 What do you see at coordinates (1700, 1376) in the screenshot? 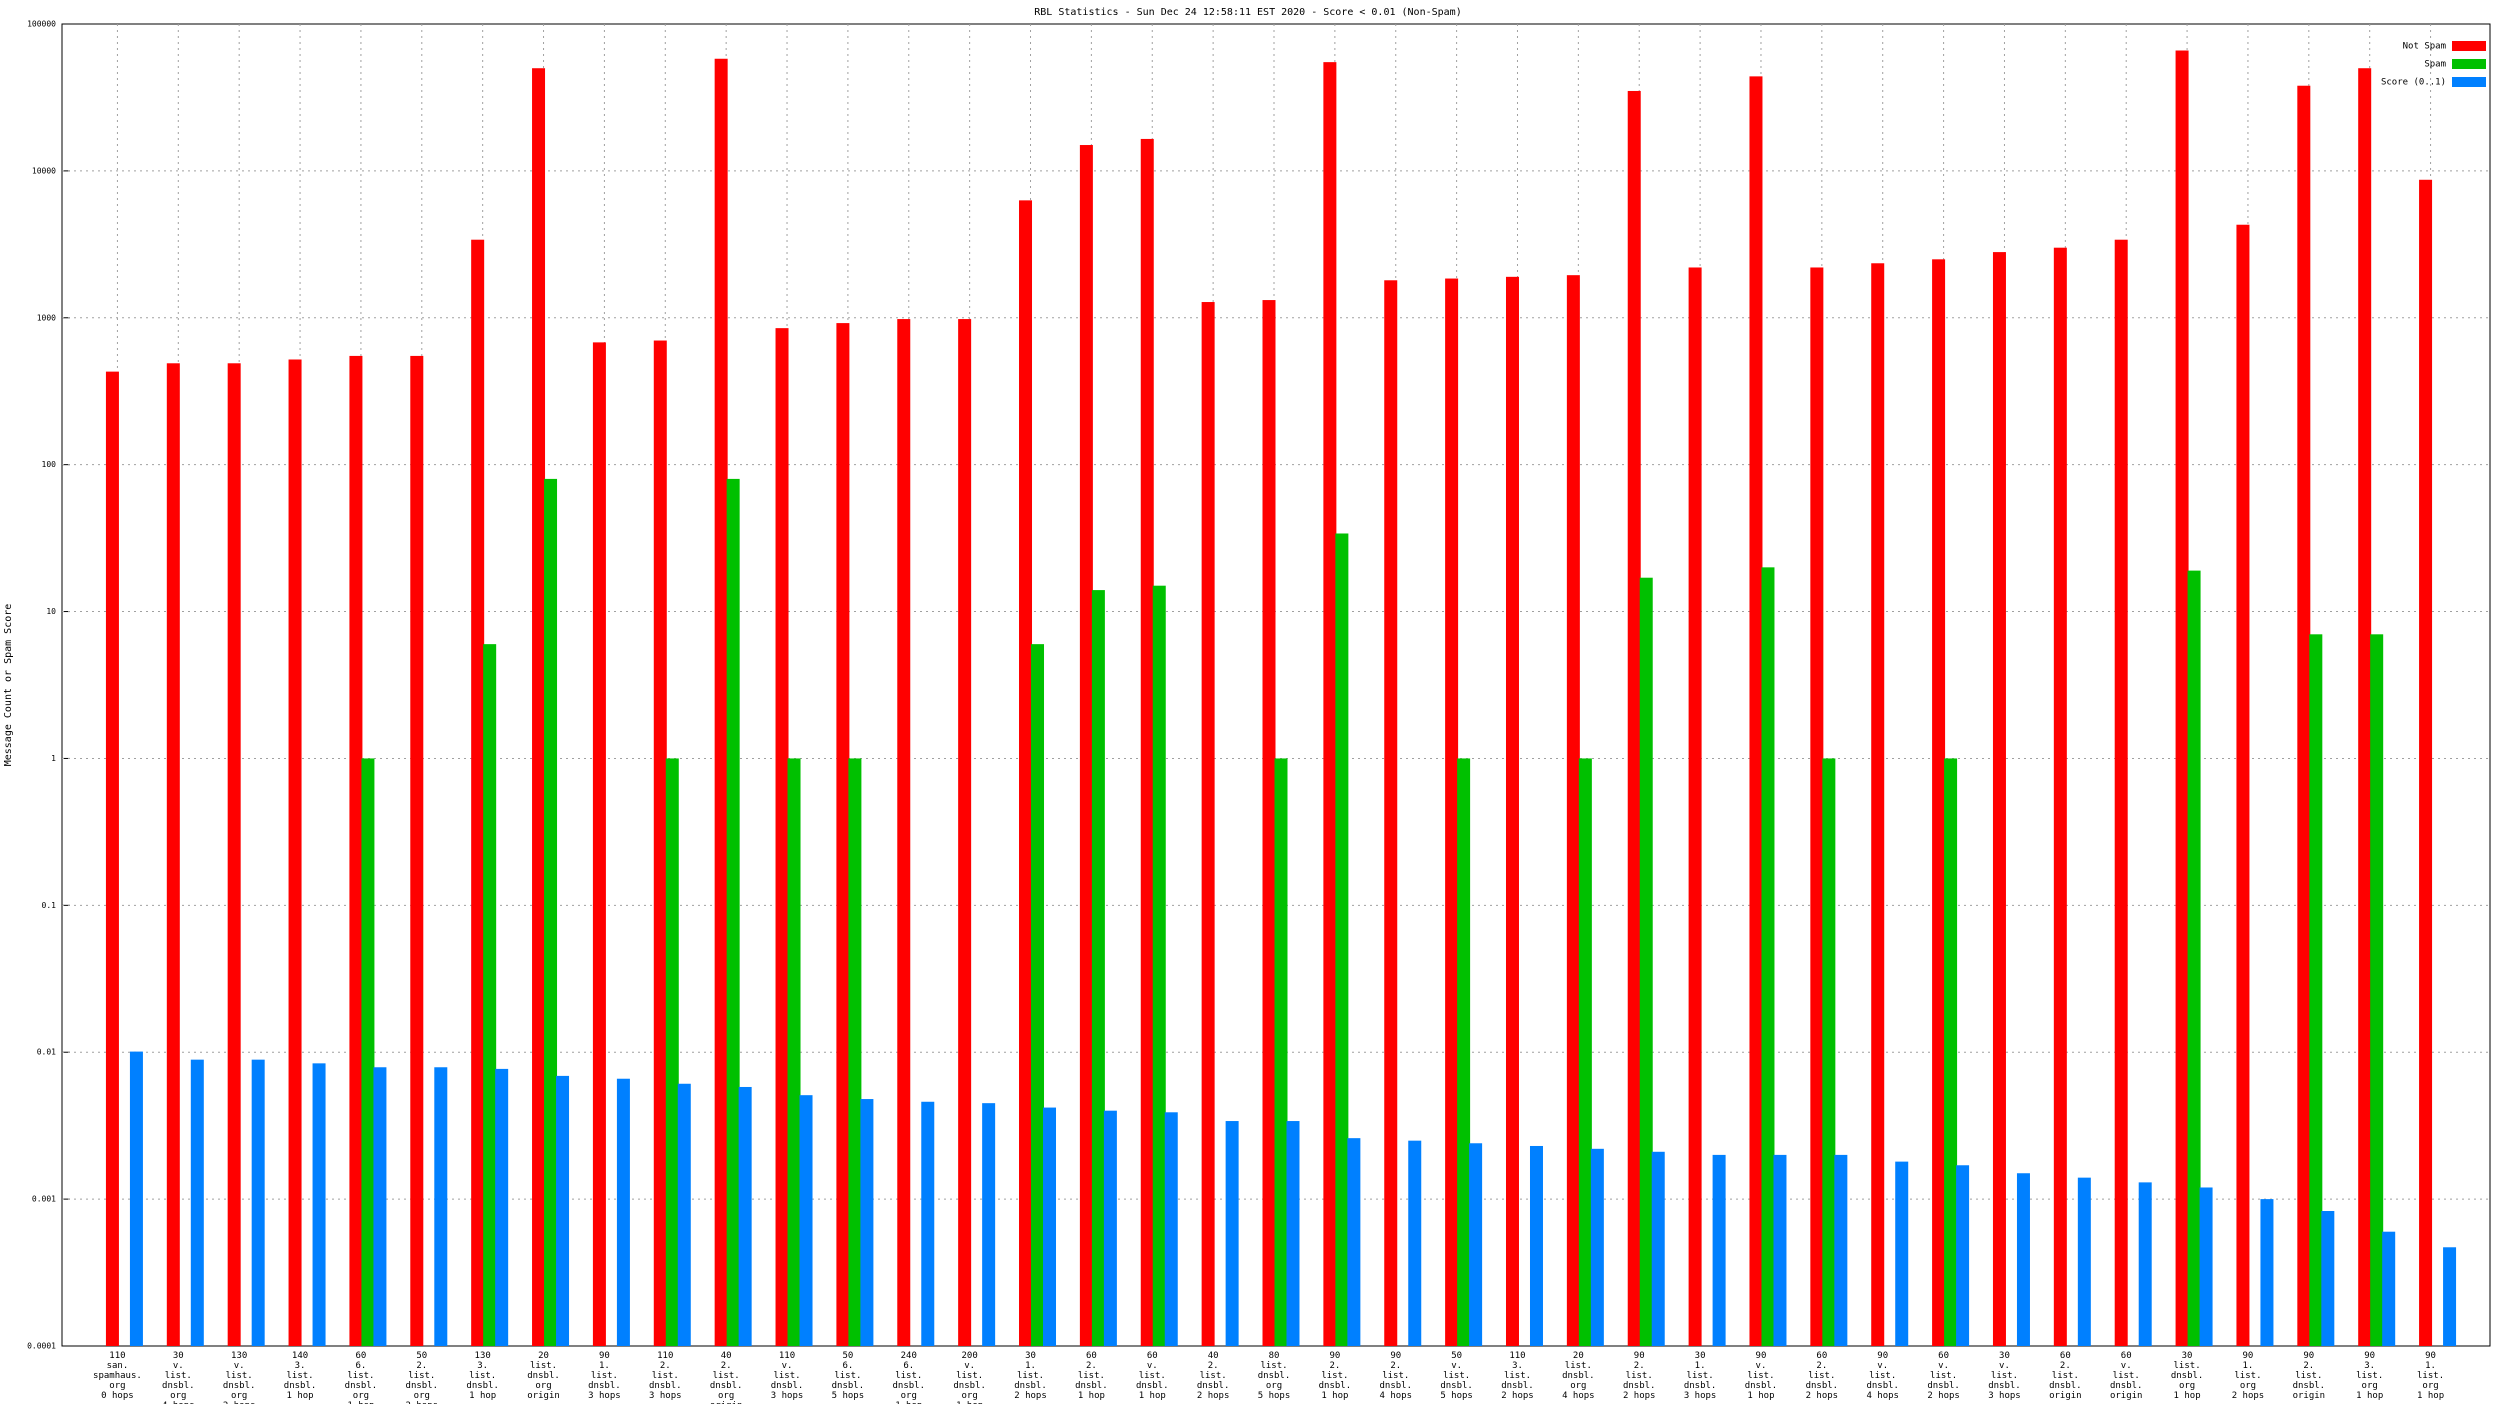
I see `x-tick-label: 30 1. list. dnsbl. 3 hops` at bounding box center [1700, 1376].